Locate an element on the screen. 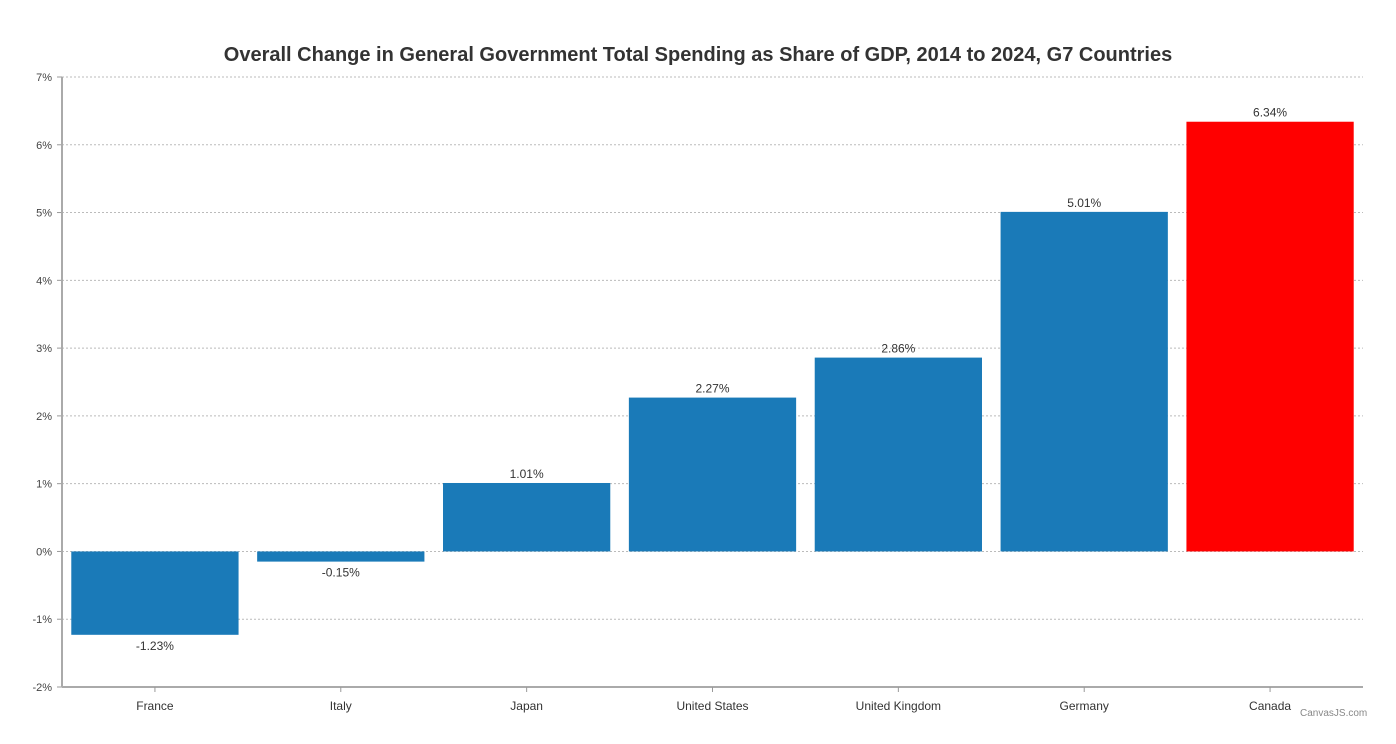 The height and width of the screenshot is (744, 1396). bar-france is located at coordinates (155, 593).